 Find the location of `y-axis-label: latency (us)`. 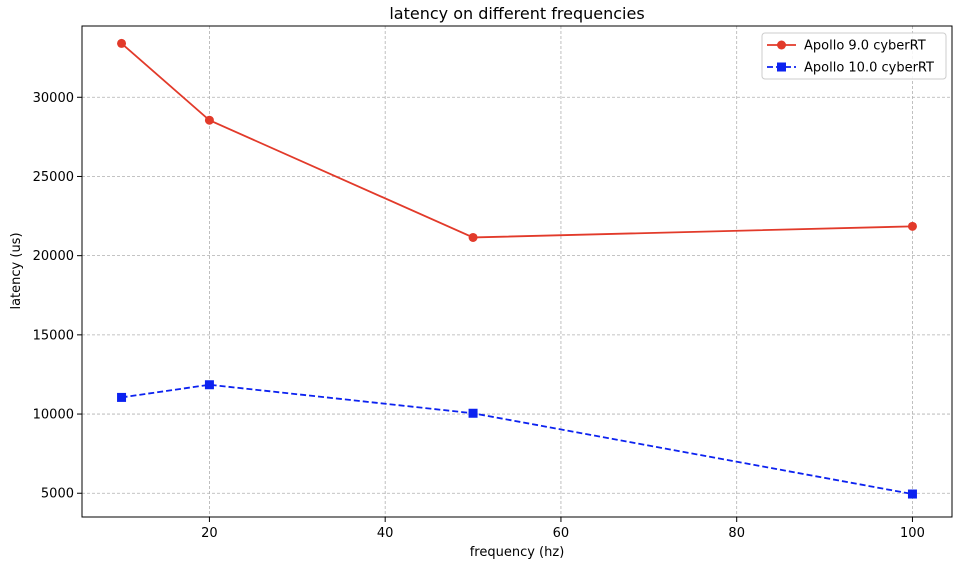

y-axis-label: latency (us) is located at coordinates (16, 270).